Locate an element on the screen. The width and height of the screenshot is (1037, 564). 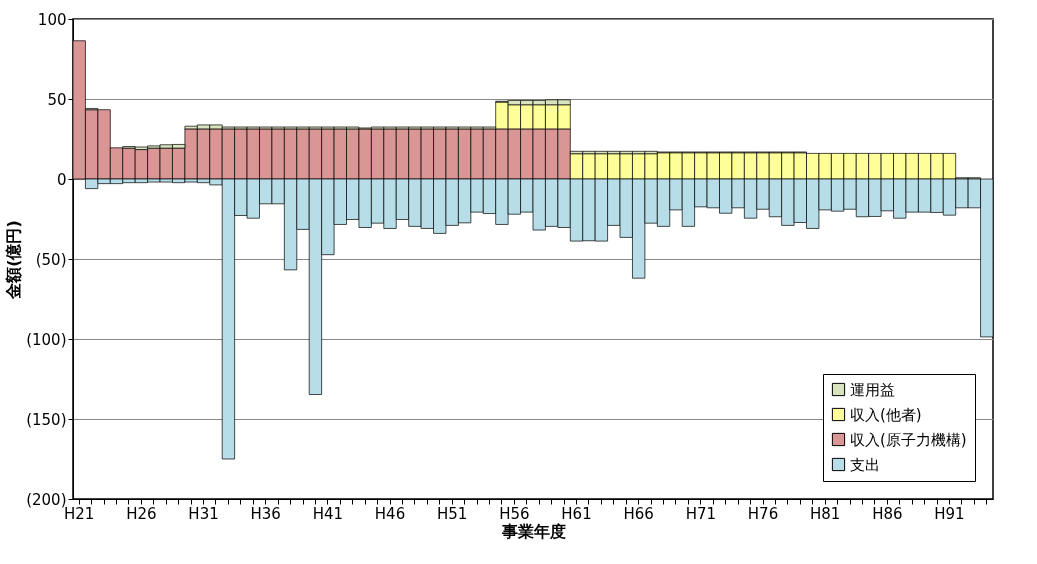
legend-label: 運用益 is located at coordinates (872, 389).